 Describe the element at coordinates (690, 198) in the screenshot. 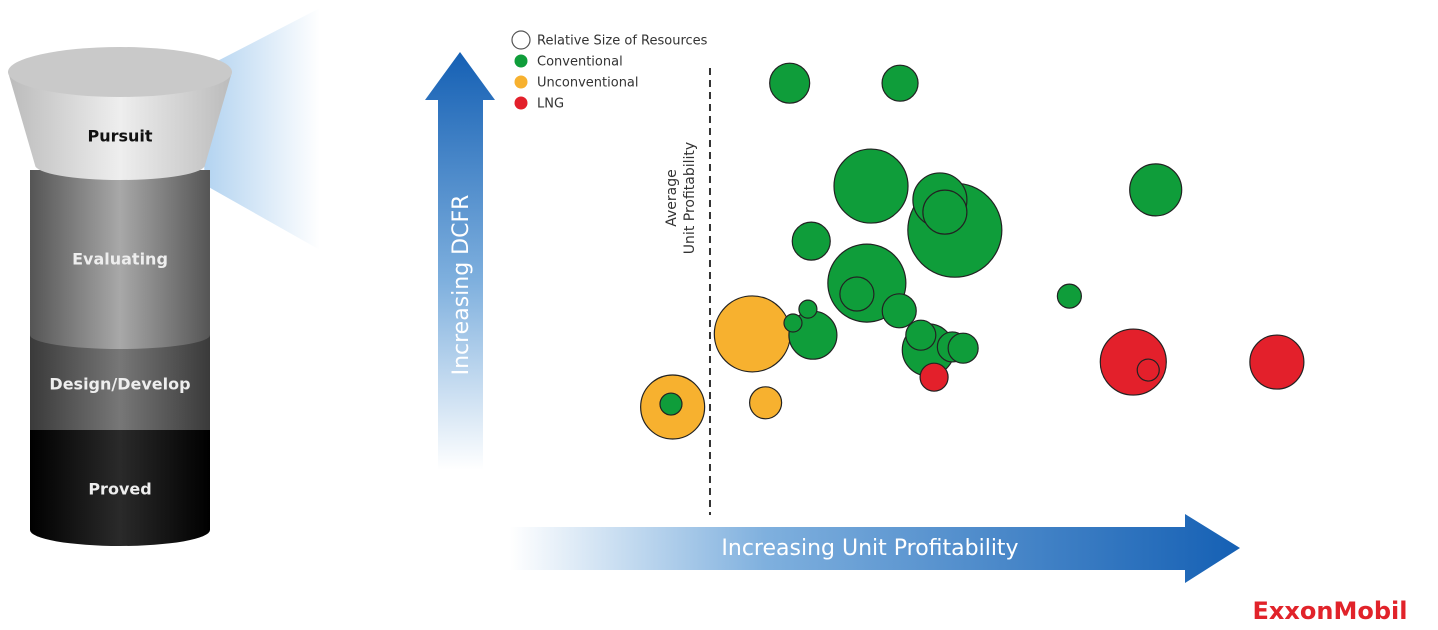

I see `annotation-label: Unit Profitability` at that location.